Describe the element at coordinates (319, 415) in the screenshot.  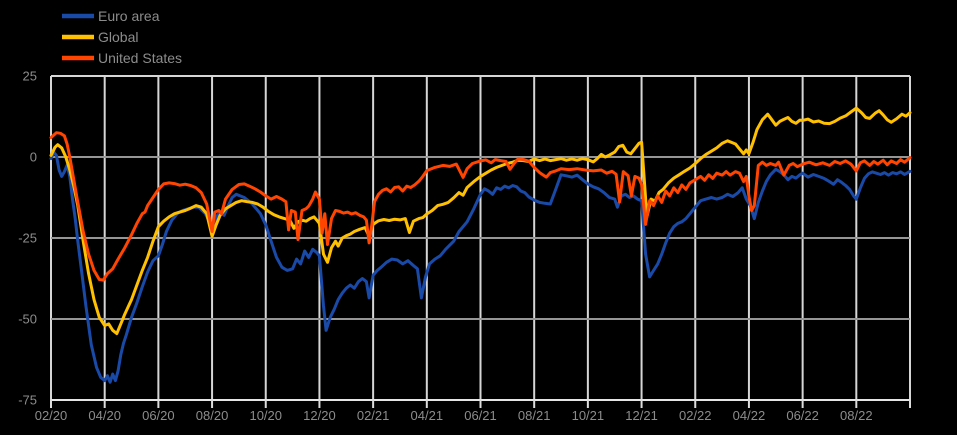
I see `x-tick-label: 12/20` at that location.